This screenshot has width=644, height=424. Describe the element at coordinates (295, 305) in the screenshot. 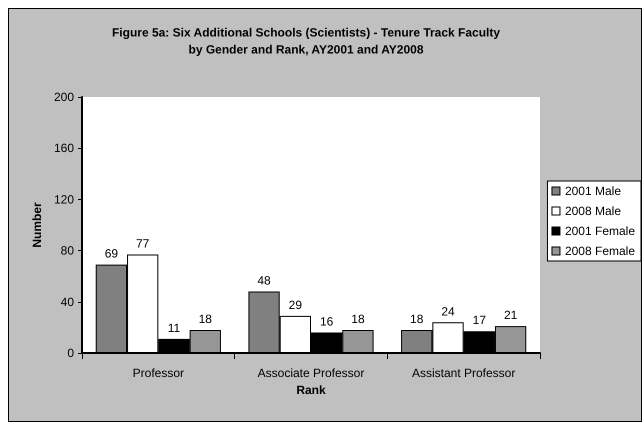

I see `data-label: 29` at that location.